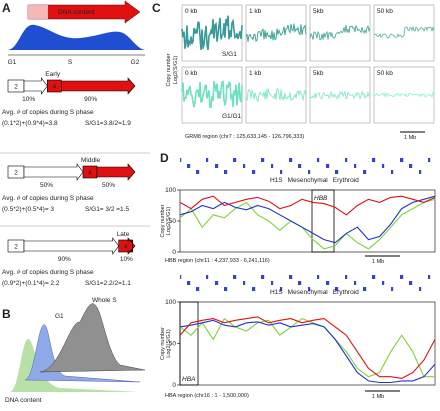  I want to click on stage-title: Late, so click(123, 234).